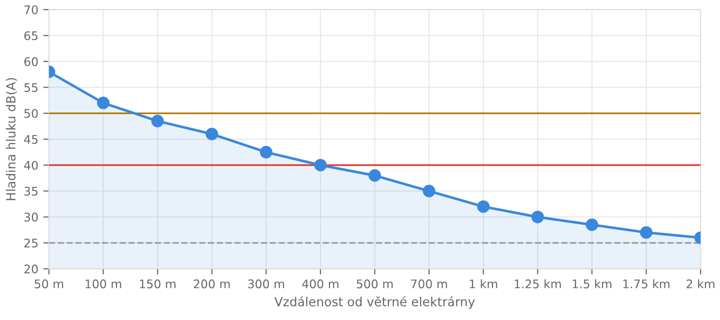  Describe the element at coordinates (31, 139) in the screenshot. I see `y-tick-label: 45` at that location.